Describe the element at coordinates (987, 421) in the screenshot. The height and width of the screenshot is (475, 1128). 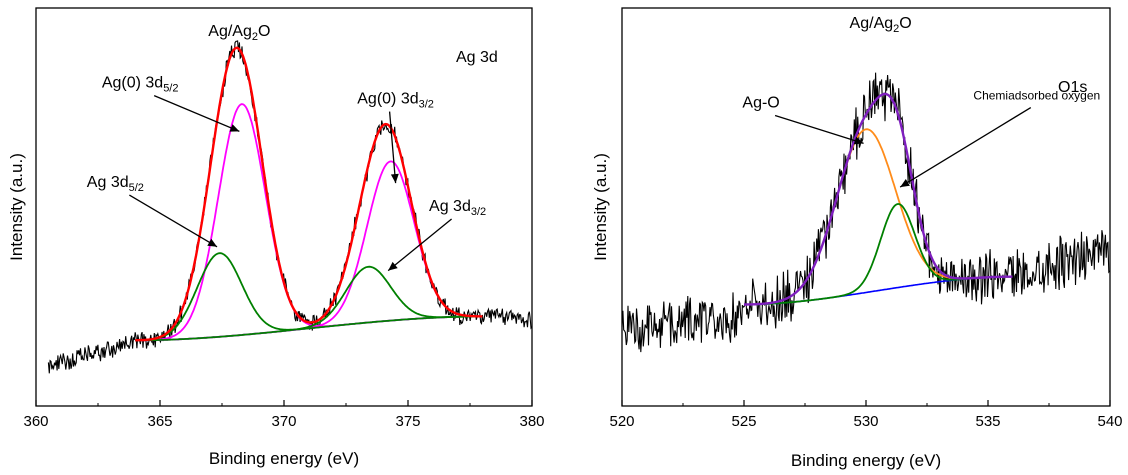
I see `o1s-x-tick-label: 535` at that location.